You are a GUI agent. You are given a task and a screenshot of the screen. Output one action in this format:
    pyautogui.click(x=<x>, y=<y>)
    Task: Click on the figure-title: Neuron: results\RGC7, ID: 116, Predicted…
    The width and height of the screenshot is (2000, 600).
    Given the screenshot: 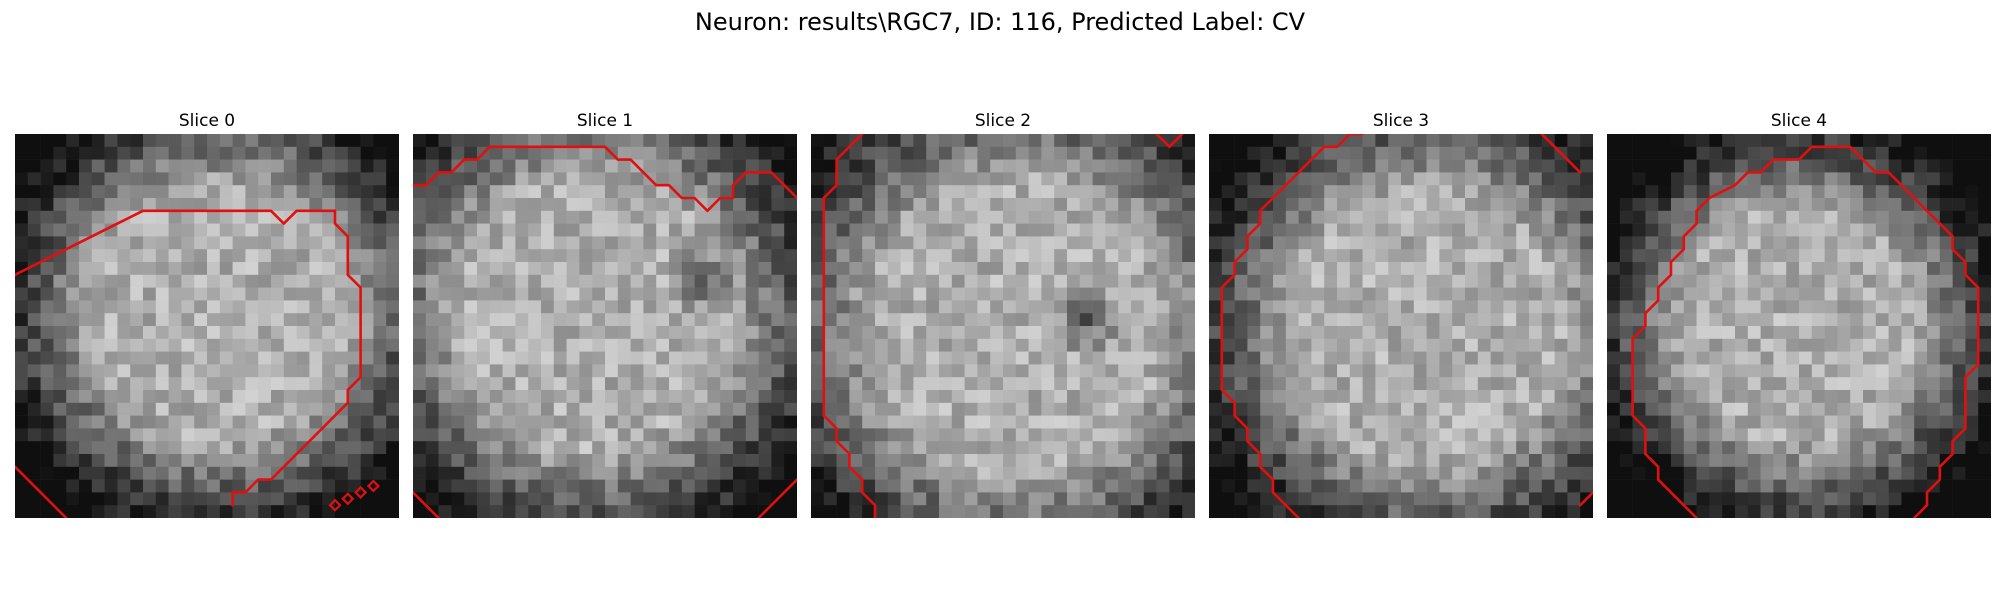 What is the action you would take?
    pyautogui.click(x=1000, y=22)
    